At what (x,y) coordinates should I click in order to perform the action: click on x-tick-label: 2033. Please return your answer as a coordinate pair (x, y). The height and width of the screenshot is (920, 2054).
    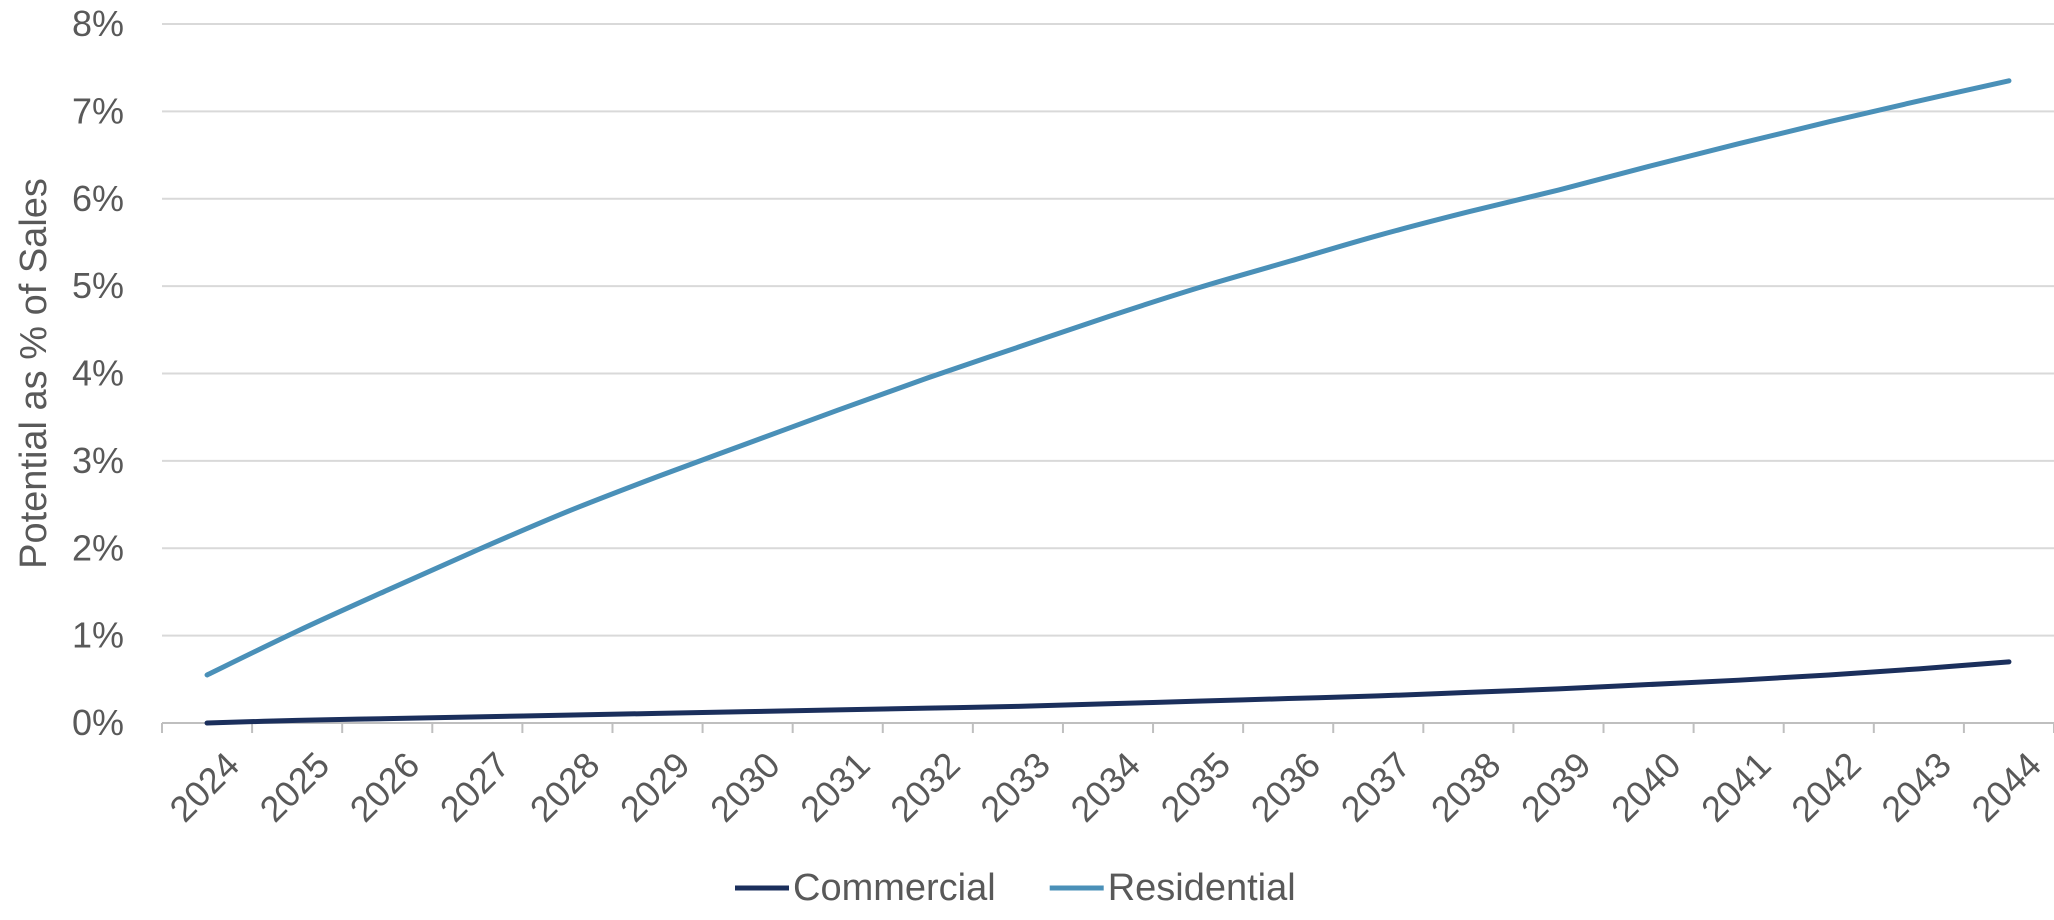
    Looking at the image, I should click on (1015, 787).